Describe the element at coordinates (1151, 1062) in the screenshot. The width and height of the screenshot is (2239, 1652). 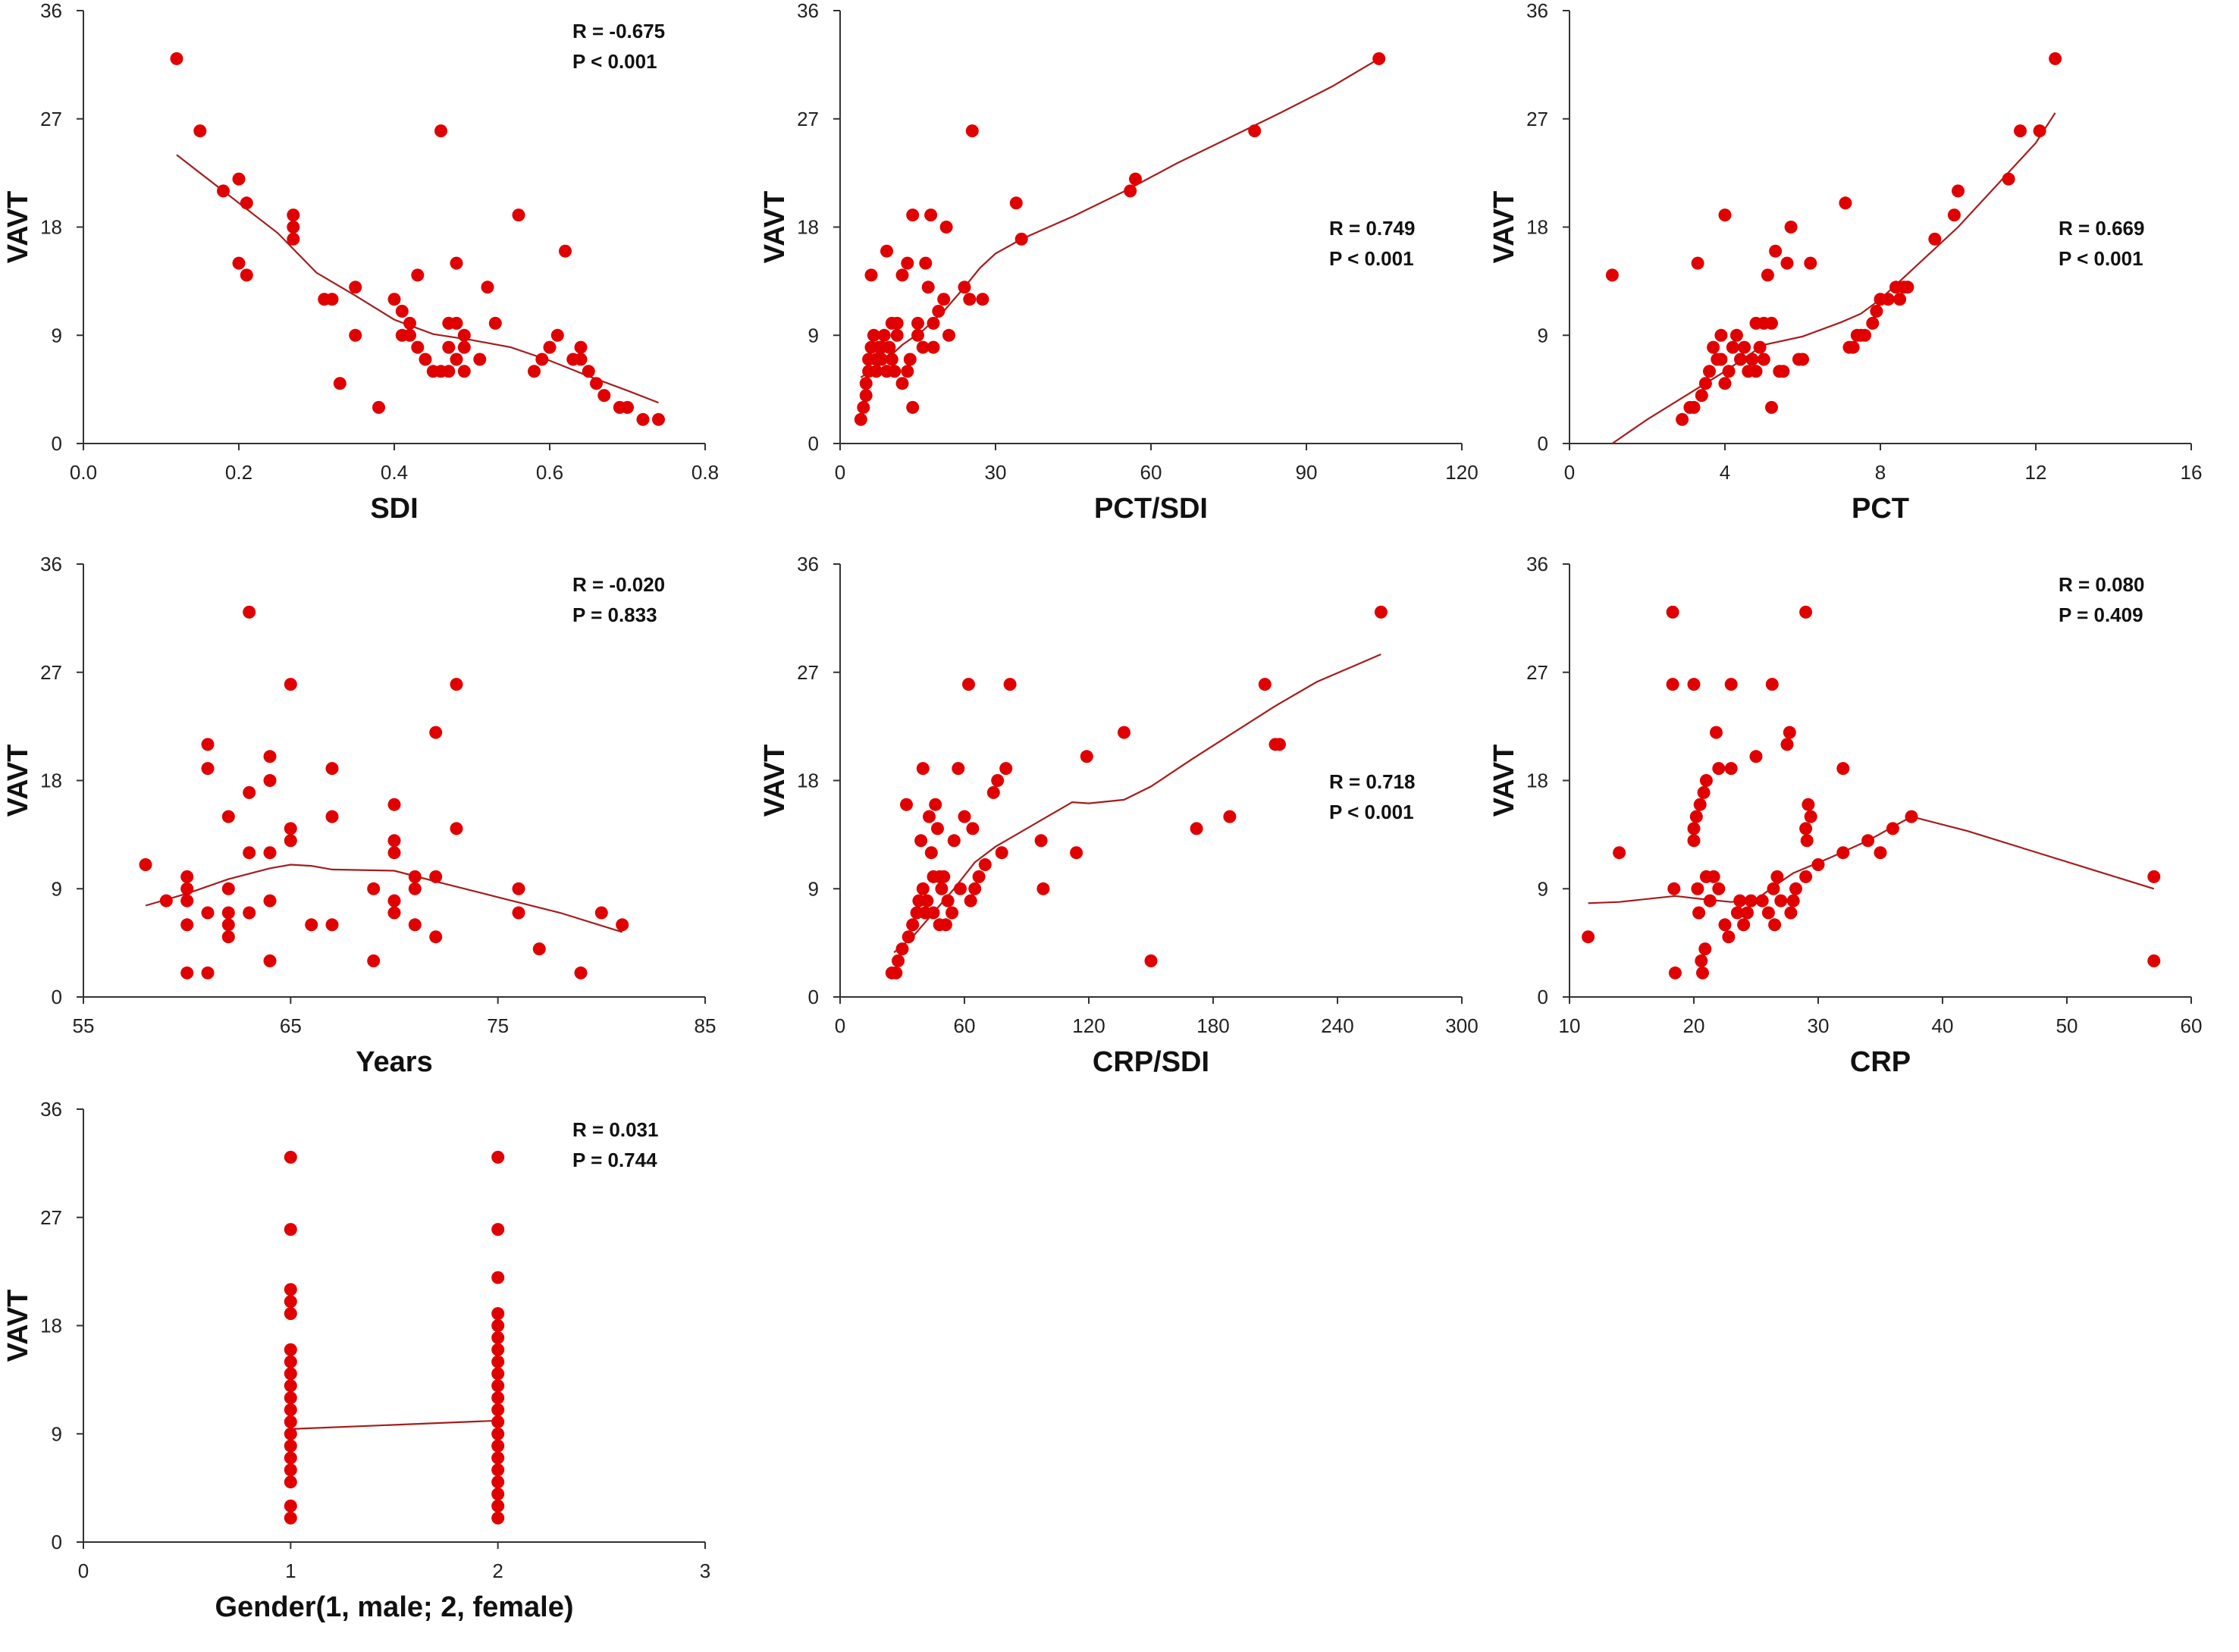
I see `x-axis-title: CRP/SDI` at that location.